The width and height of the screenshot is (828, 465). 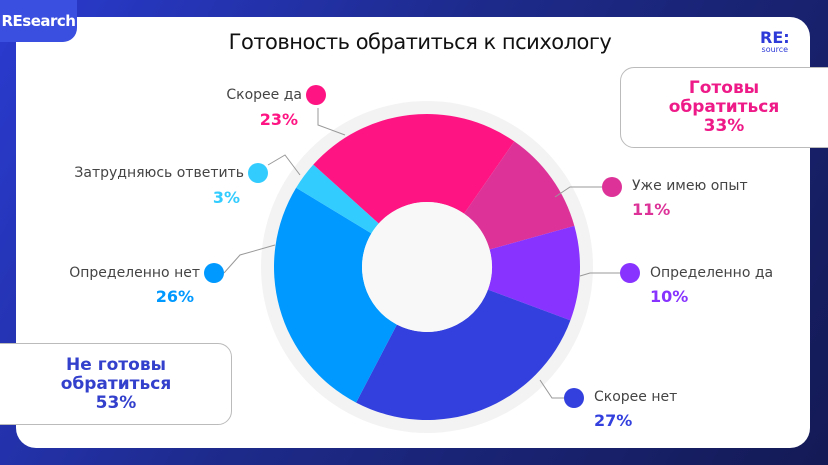 What do you see at coordinates (712, 273) in the screenshot?
I see `slice-label: Определенно да` at bounding box center [712, 273].